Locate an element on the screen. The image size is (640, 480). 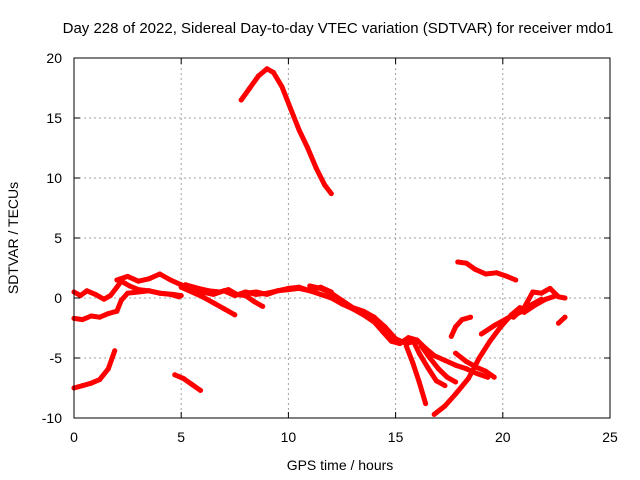
x-tick-label: 5 is located at coordinates (181, 437).